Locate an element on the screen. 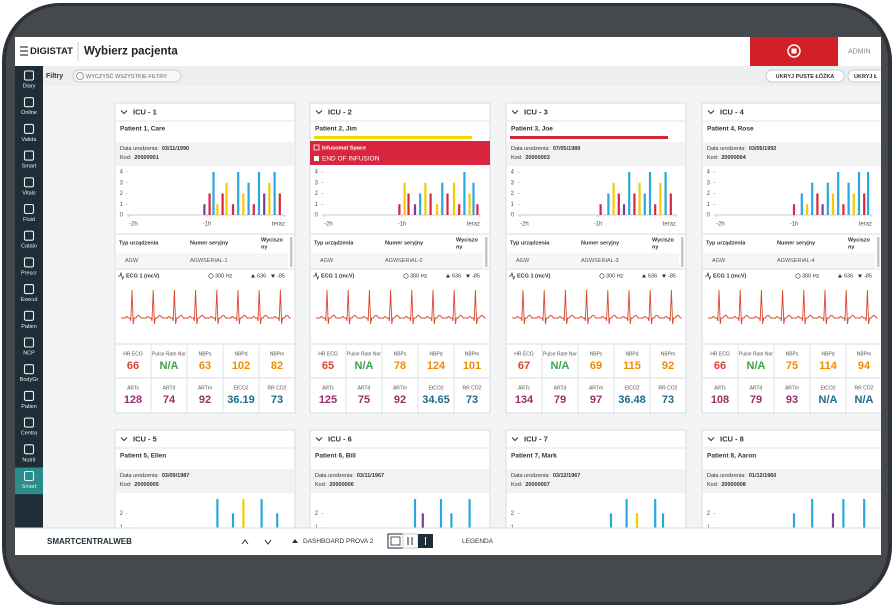 The width and height of the screenshot is (894, 610). bed-name: ICU - 2 is located at coordinates (340, 111).